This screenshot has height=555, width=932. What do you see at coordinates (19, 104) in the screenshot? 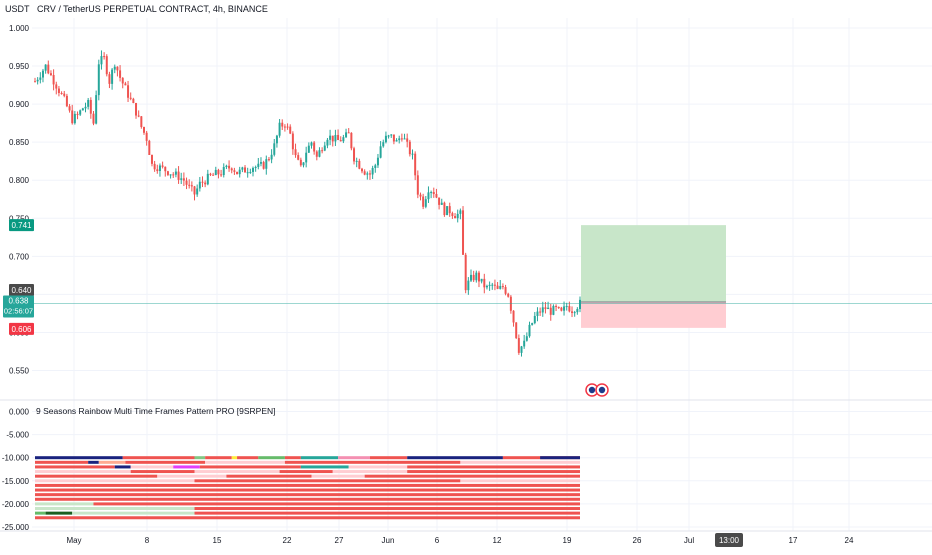
I see `price-tick-label: 0.900` at bounding box center [19, 104].